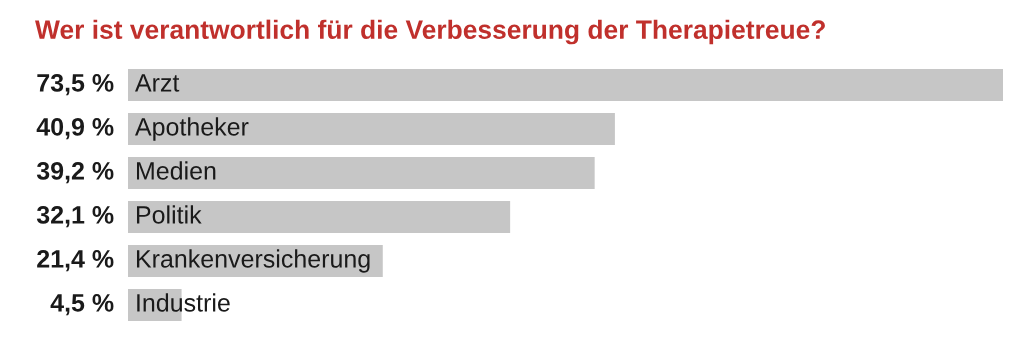 The width and height of the screenshot is (1036, 352). Describe the element at coordinates (75, 173) in the screenshot. I see `data-label: 39,2 %` at that location.